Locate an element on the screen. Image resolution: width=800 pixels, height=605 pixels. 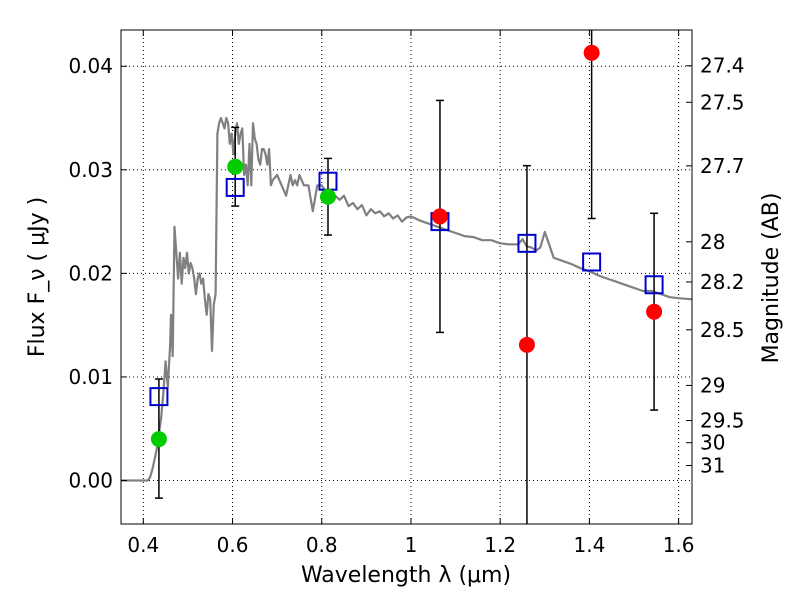
right-tick-label: 28.5 is located at coordinates (722, 330).